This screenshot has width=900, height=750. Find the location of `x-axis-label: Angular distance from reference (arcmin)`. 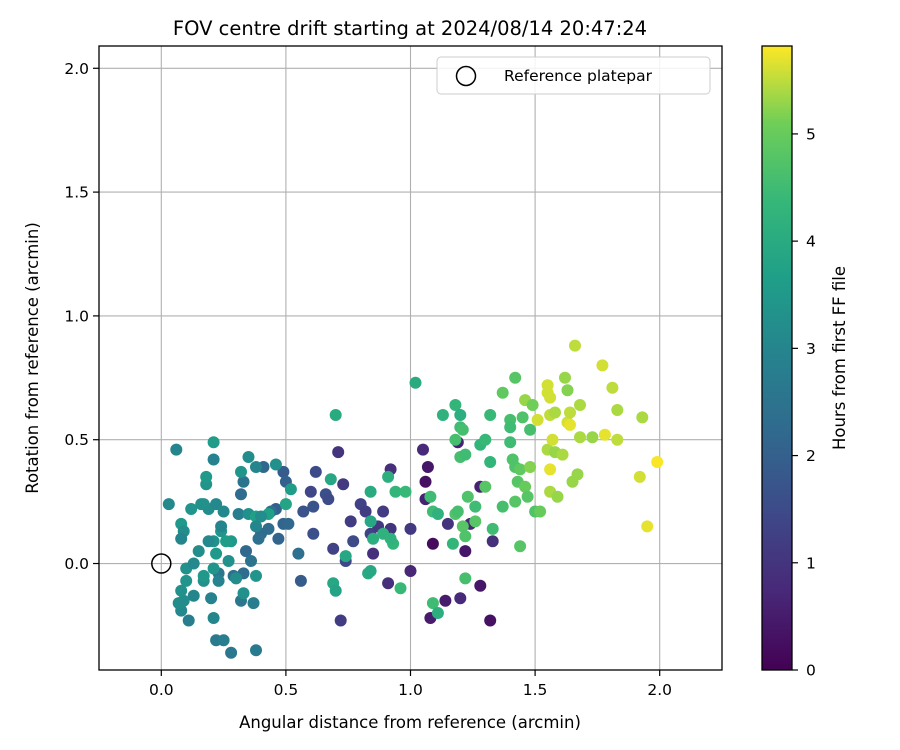

x-axis-label: Angular distance from reference (arcmin) is located at coordinates (410, 722).